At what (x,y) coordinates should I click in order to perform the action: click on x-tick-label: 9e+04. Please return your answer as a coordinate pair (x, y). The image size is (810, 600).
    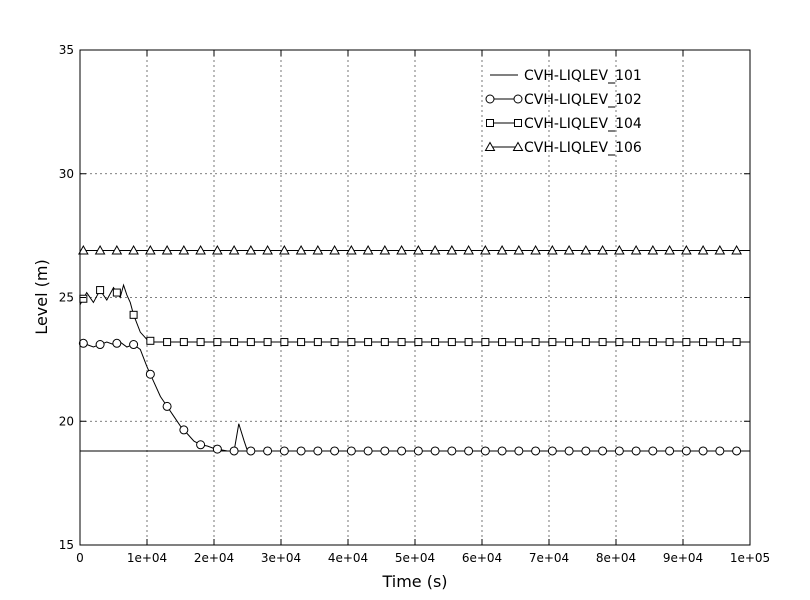
    Looking at the image, I should click on (683, 558).